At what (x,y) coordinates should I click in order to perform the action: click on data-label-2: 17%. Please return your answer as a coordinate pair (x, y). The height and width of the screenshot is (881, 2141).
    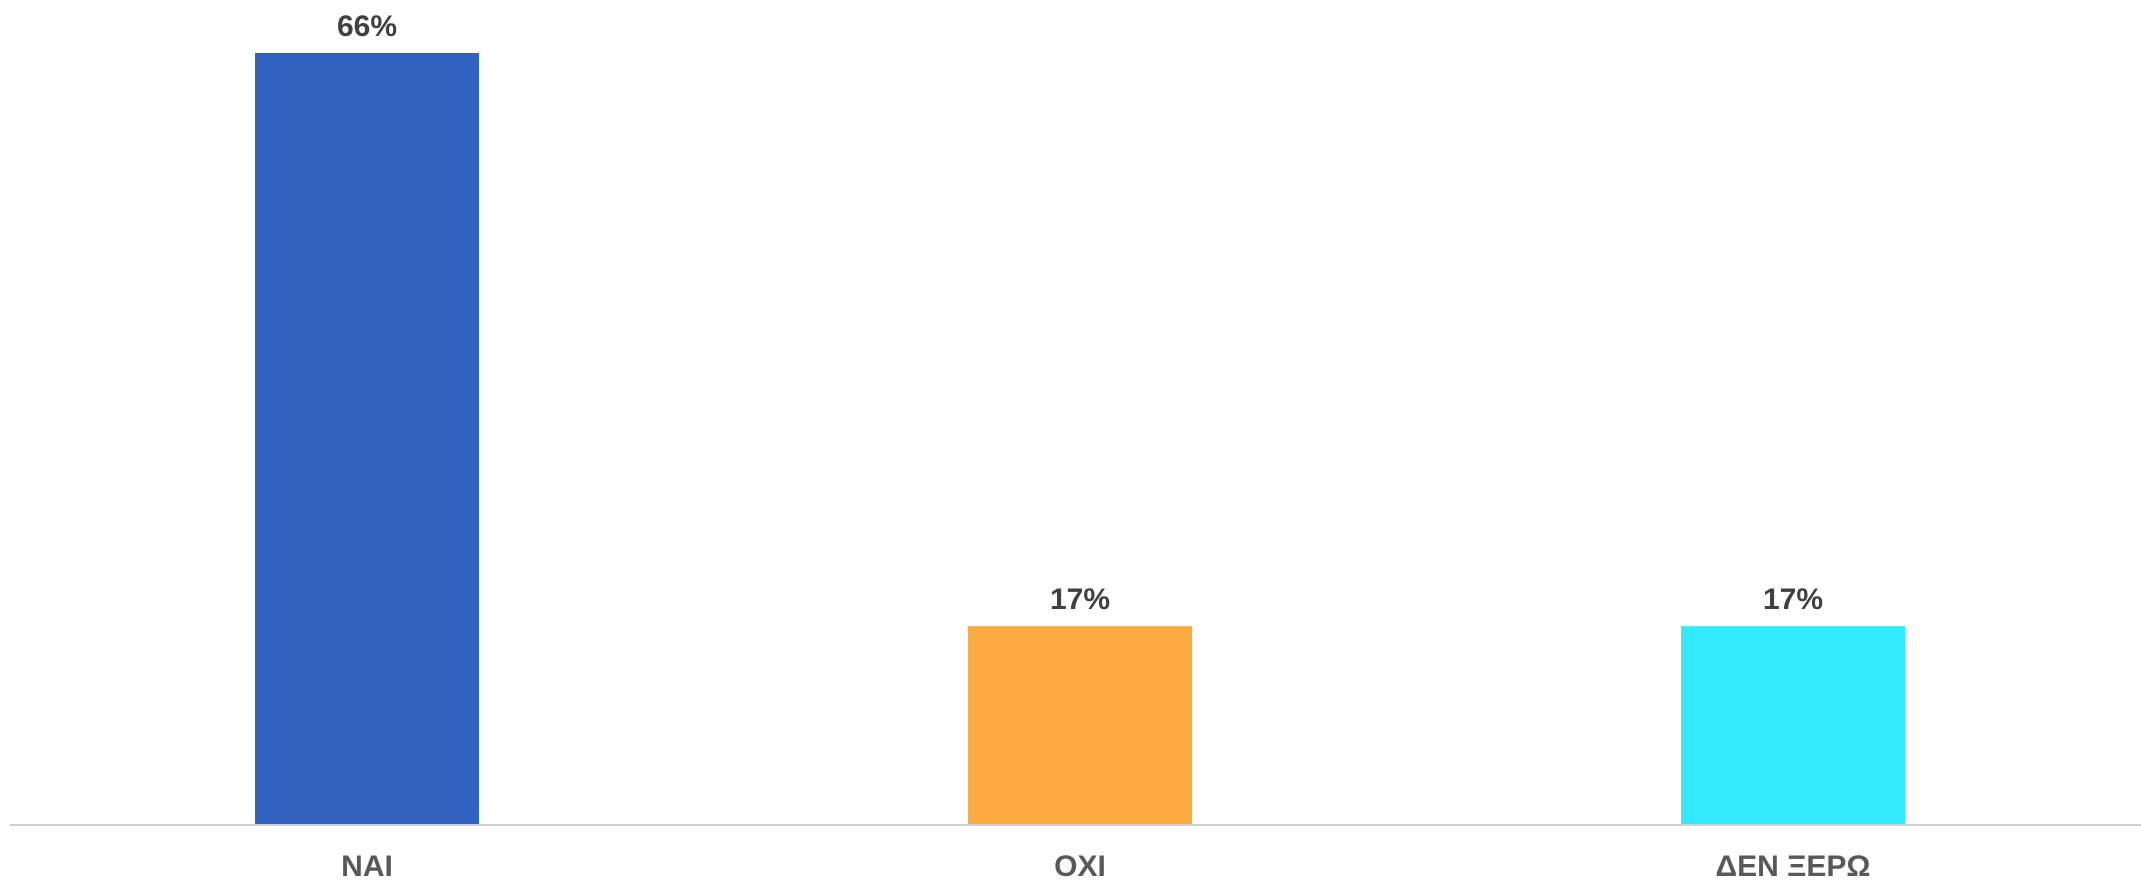
    Looking at the image, I should click on (1793, 599).